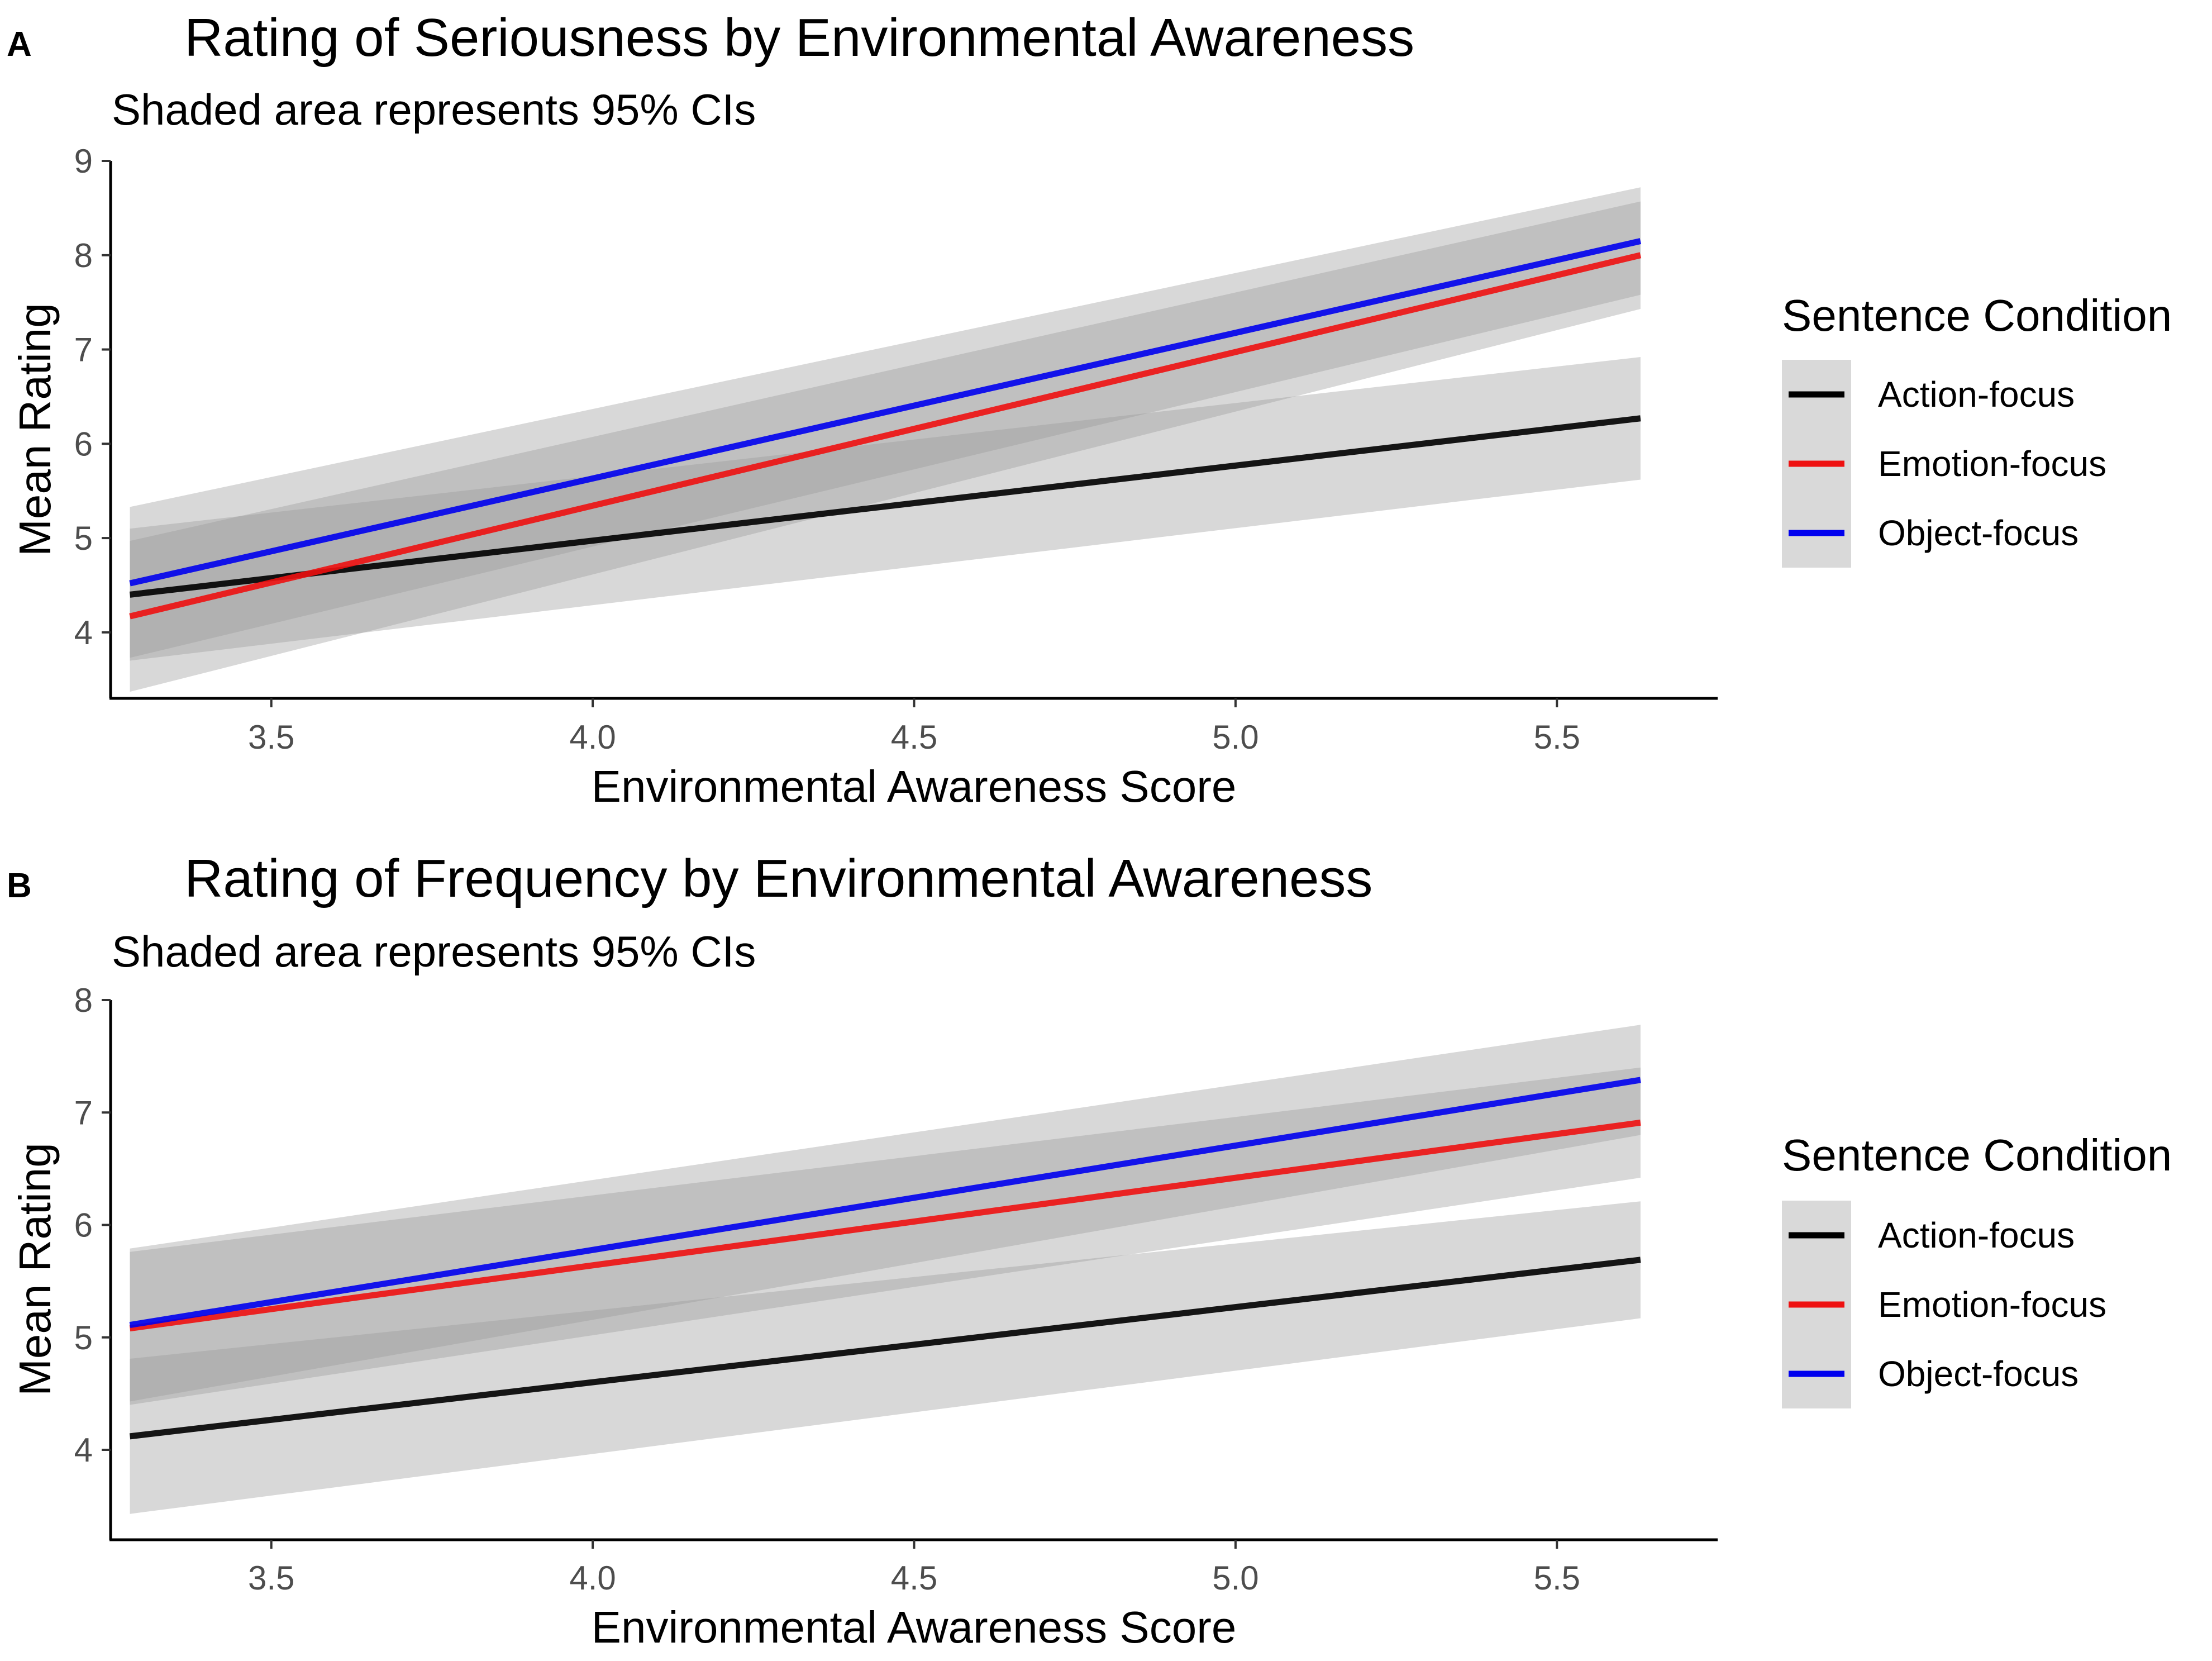 The image size is (2212, 1661). Describe the element at coordinates (83, 1338) in the screenshot. I see `panel-b-y-tick-label: 5` at that location.